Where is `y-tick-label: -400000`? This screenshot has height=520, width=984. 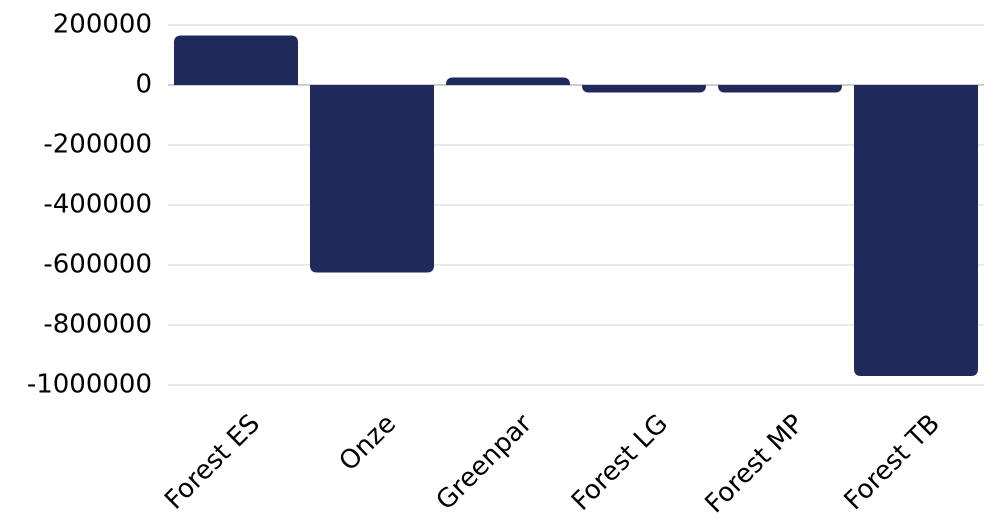 y-tick-label: -400000 is located at coordinates (97, 205).